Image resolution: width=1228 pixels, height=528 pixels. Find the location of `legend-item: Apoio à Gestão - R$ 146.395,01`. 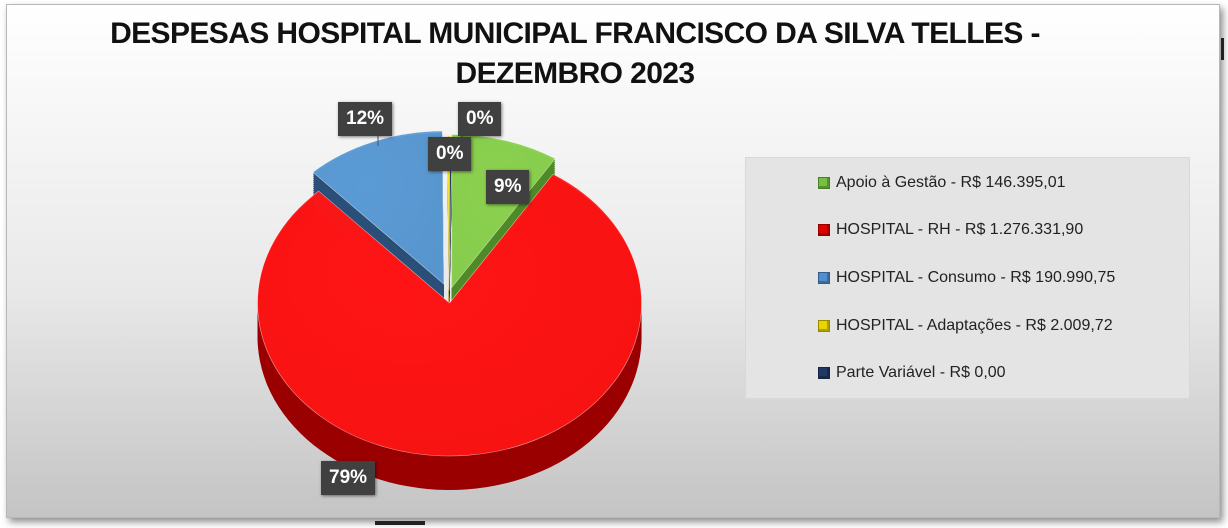

legend-item: Apoio à Gestão - R$ 146.395,01 is located at coordinates (942, 183).